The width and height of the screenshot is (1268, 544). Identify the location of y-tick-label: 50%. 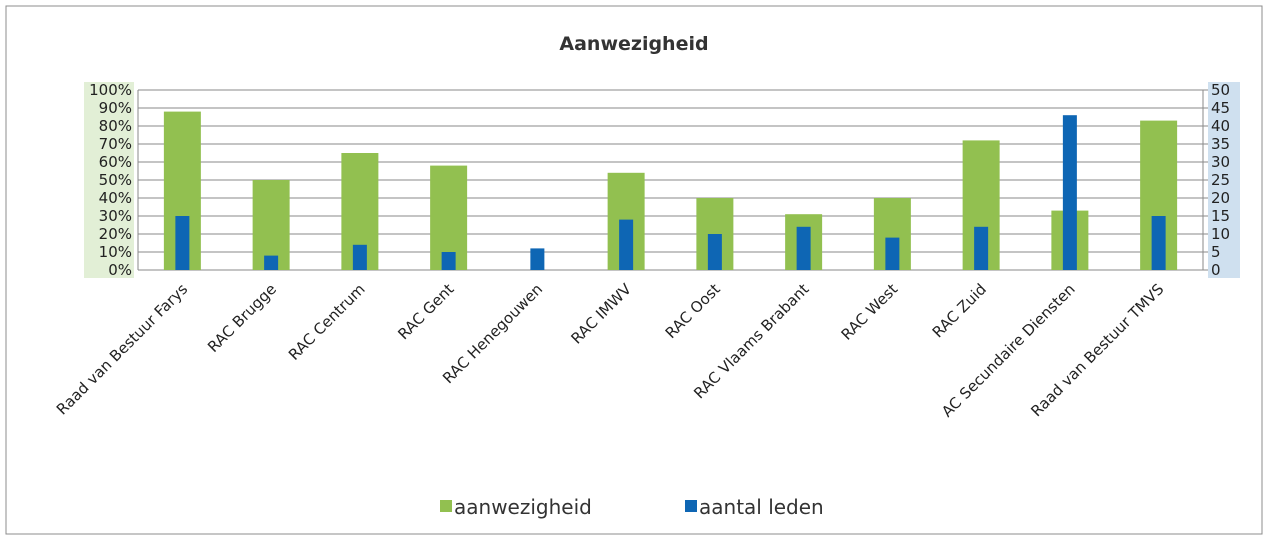
(115, 180).